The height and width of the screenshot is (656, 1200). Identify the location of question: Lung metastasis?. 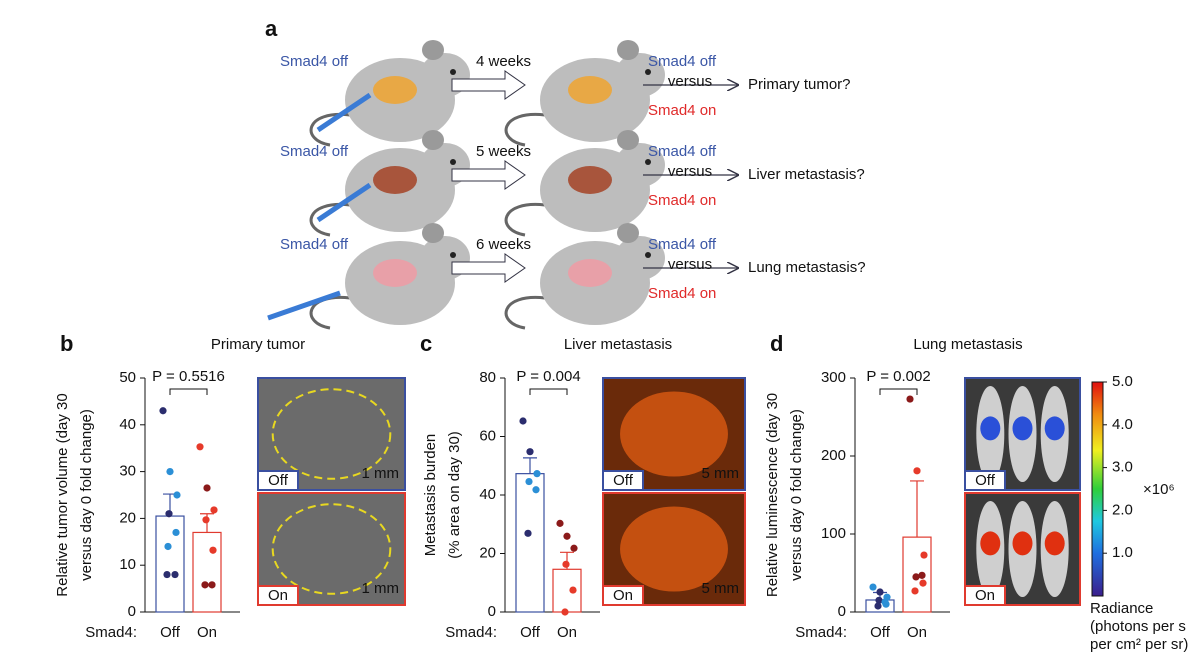
(807, 267).